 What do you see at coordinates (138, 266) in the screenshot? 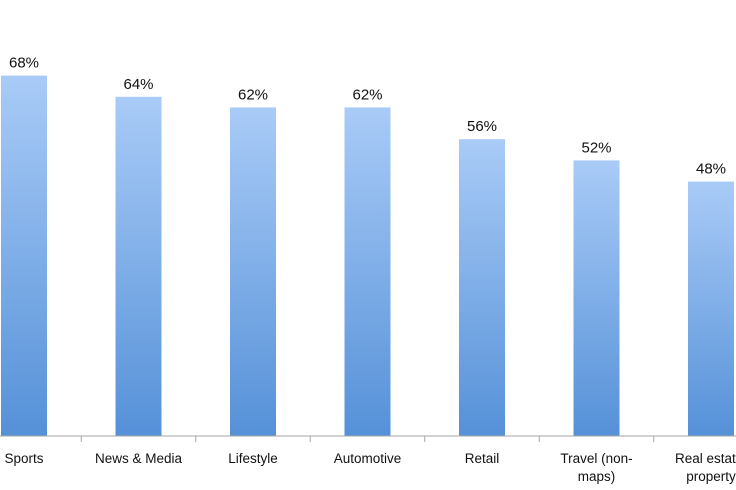
I see `bar-news-media` at bounding box center [138, 266].